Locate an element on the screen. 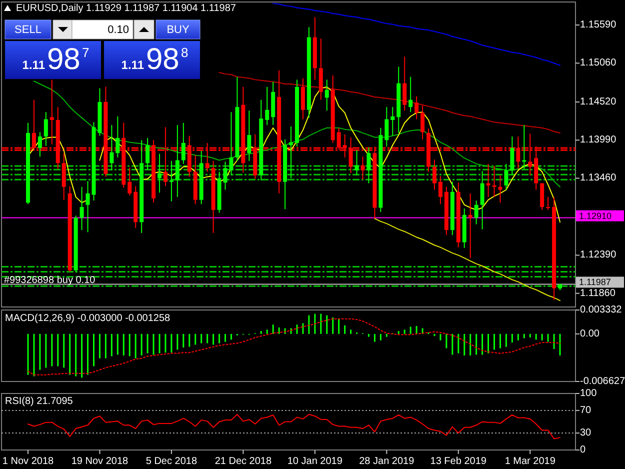 This screenshot has height=469, width=625. annotation: SELL is located at coordinates (28, 30).